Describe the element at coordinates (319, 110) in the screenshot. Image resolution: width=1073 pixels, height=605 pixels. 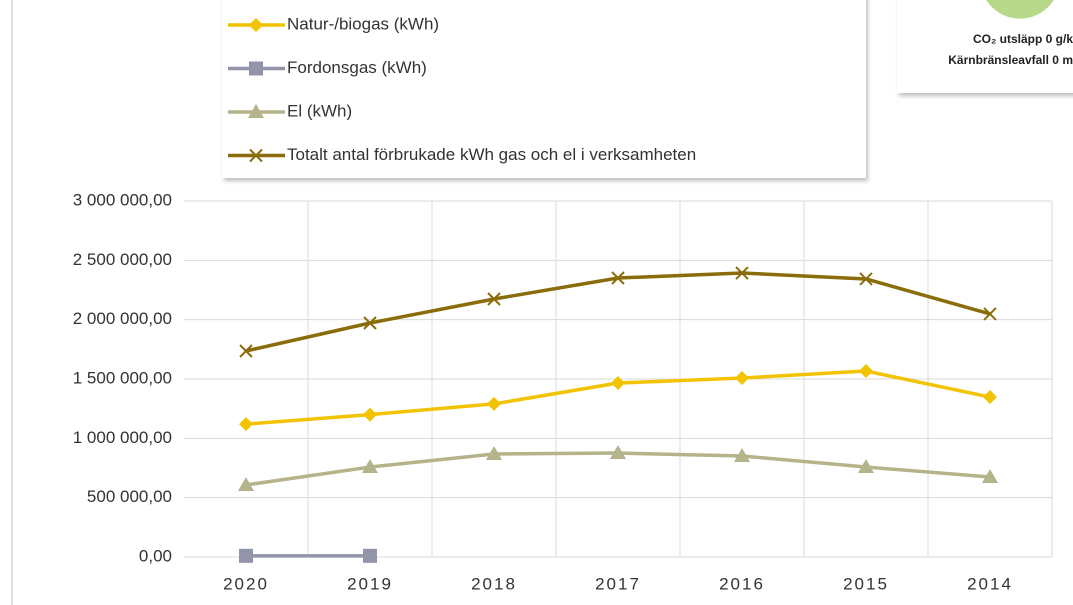
I see `legend-label: El (kWh)` at that location.